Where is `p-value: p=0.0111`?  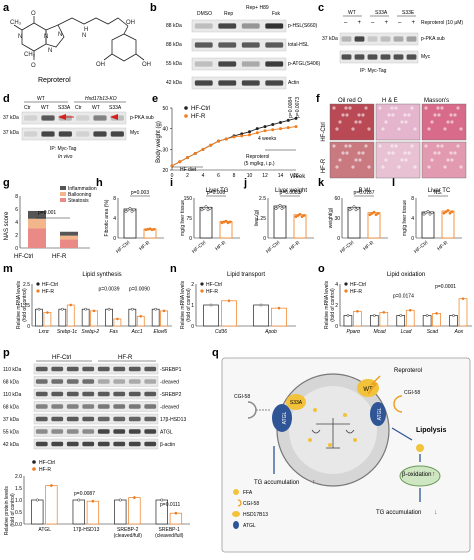
p-value: p=0.0111 is located at coordinates (170, 505).